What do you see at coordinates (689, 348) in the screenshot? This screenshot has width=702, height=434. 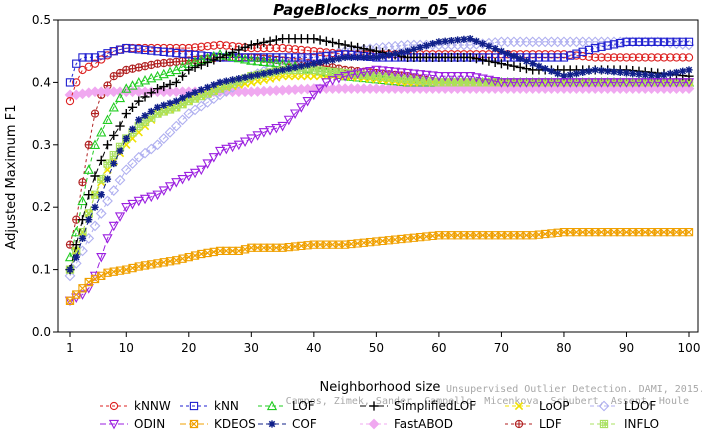 I see `x-tick-label: 100` at bounding box center [689, 348].